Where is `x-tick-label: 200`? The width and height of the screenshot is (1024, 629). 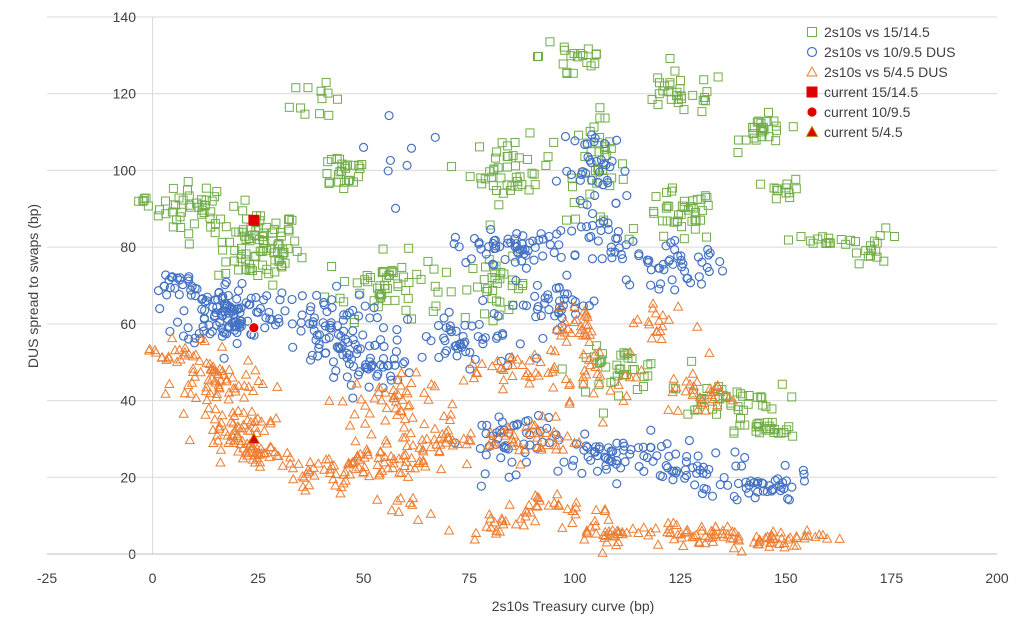 x-tick-label: 200 is located at coordinates (997, 578).